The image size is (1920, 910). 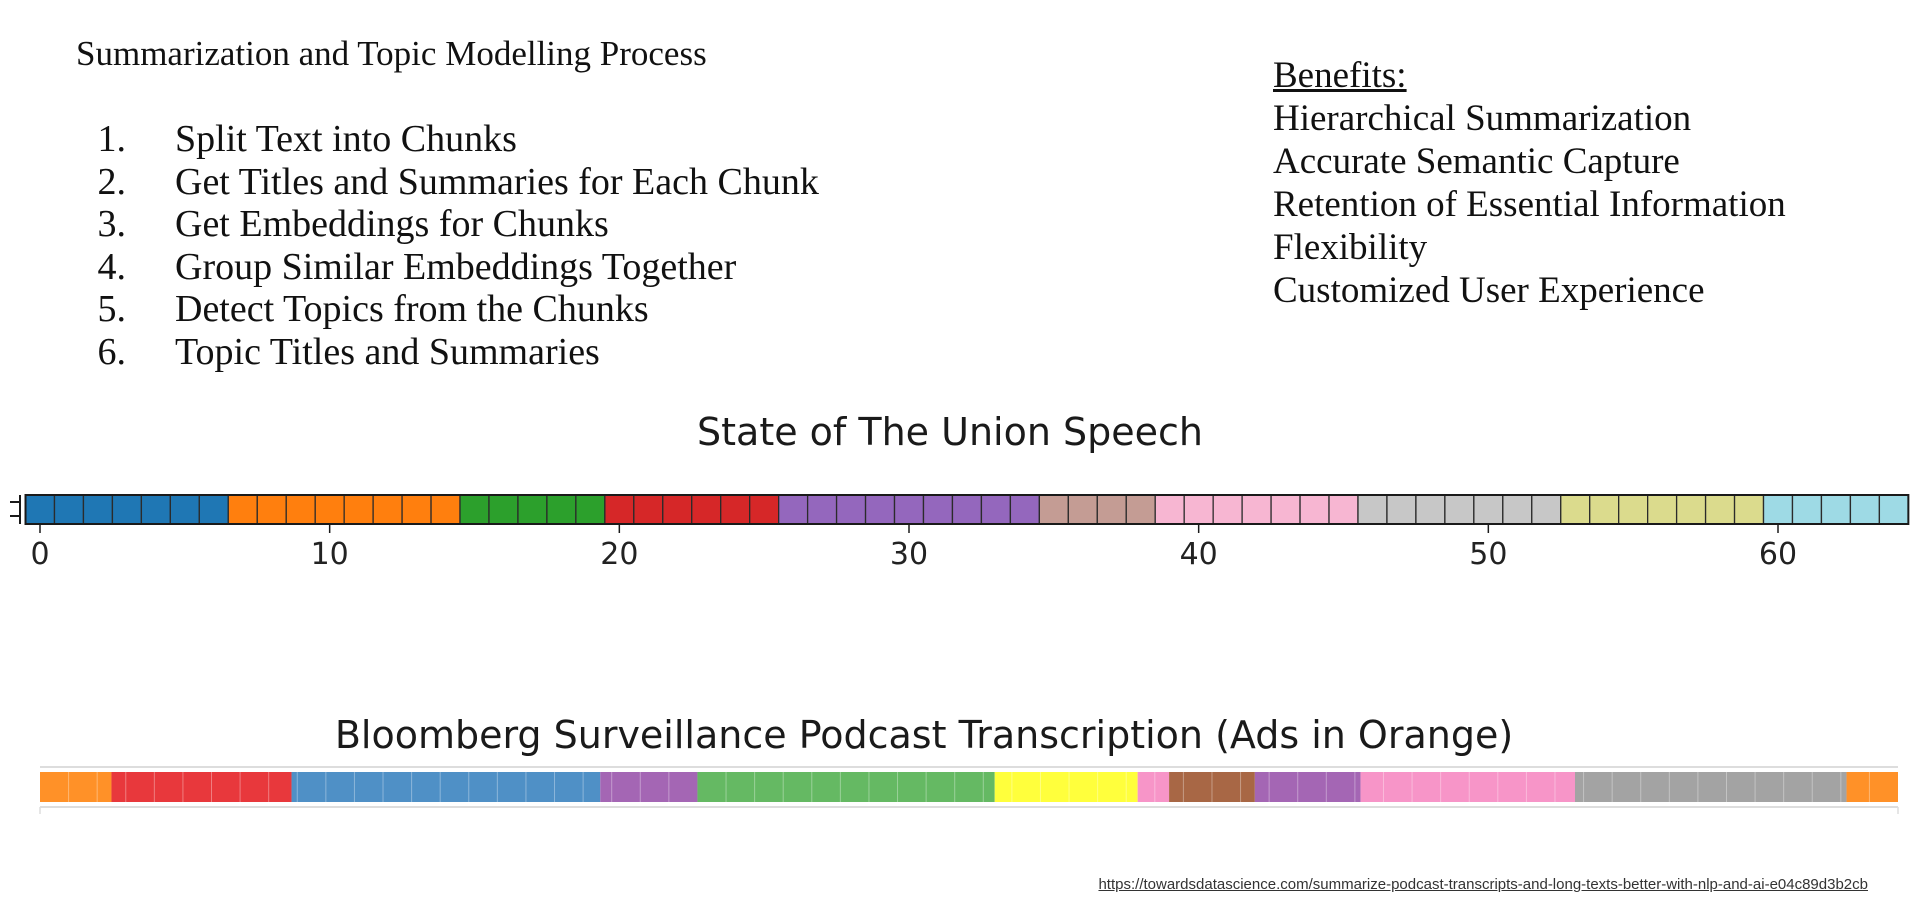 I want to click on sotu-topic-chart: 0 10 20 30 40 50 60, so click(x=960, y=533).